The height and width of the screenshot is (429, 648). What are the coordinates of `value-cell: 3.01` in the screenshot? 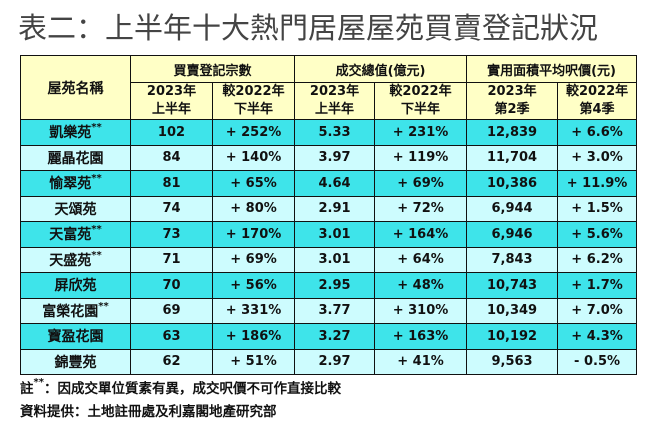 It's located at (335, 259).